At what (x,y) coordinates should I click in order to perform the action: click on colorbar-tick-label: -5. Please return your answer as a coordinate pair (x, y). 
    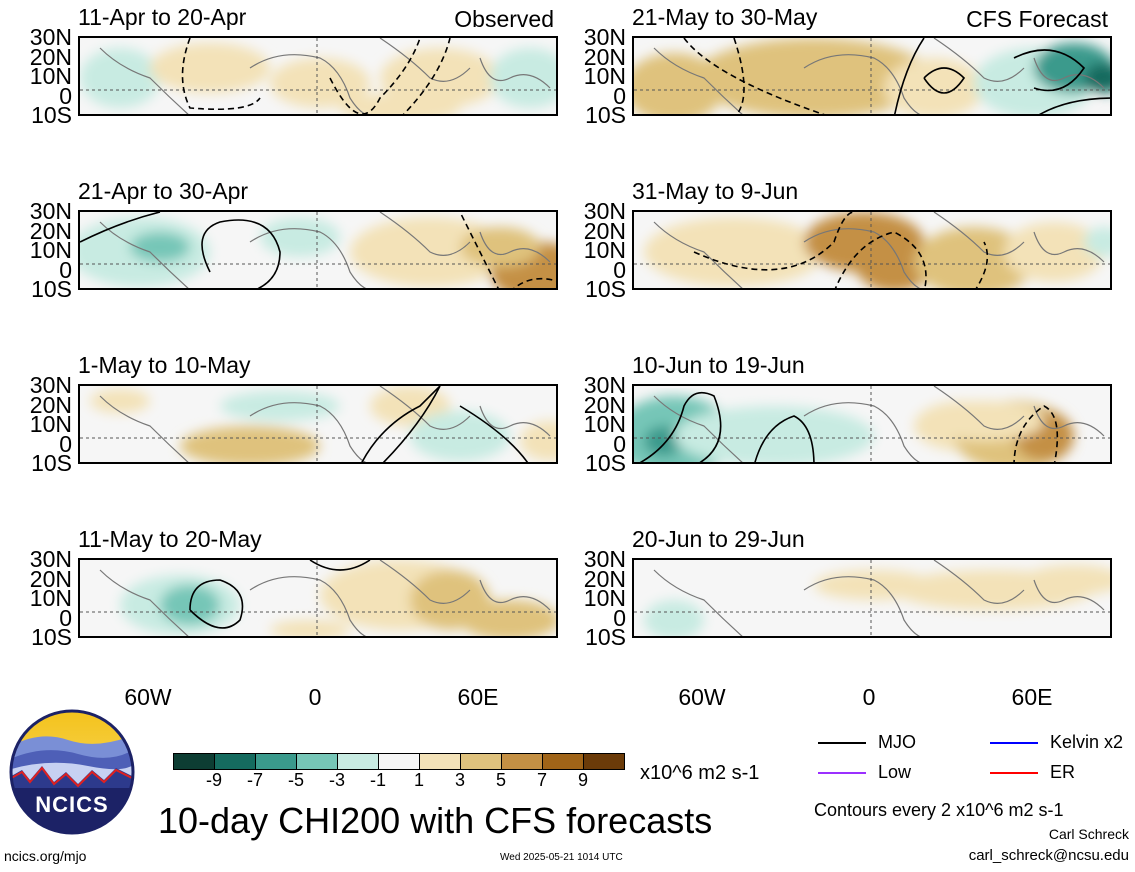
    Looking at the image, I should click on (295, 780).